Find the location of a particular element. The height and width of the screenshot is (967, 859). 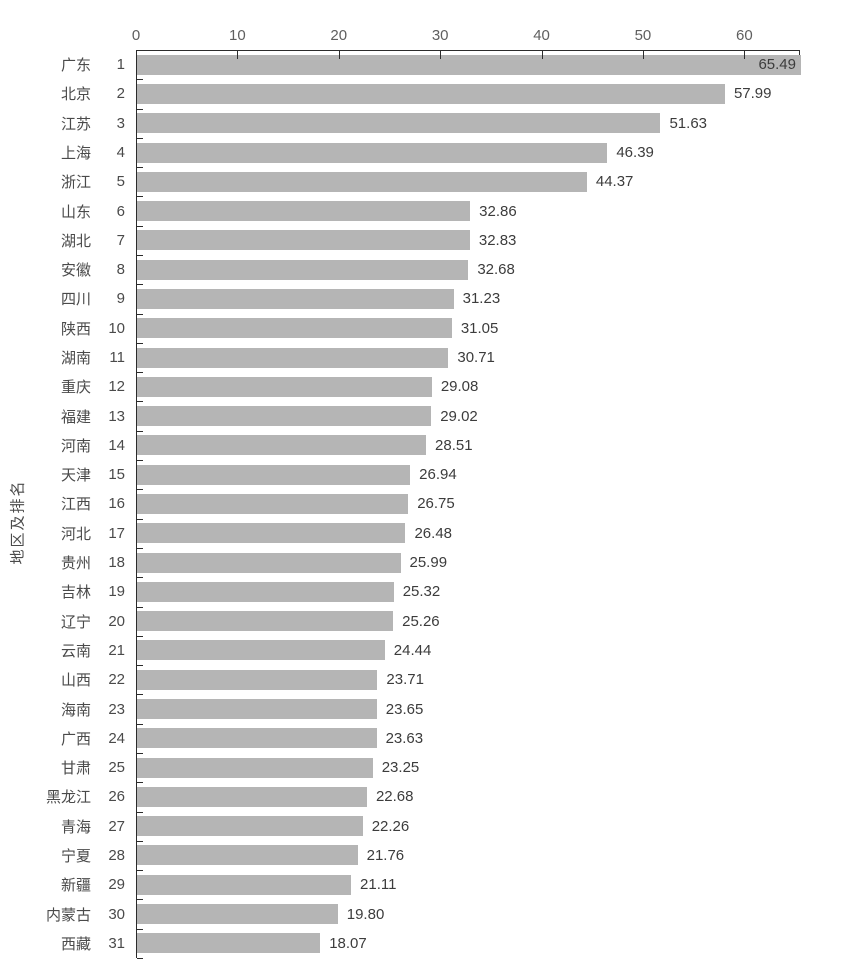

rank-number: 14 is located at coordinates (116, 445).